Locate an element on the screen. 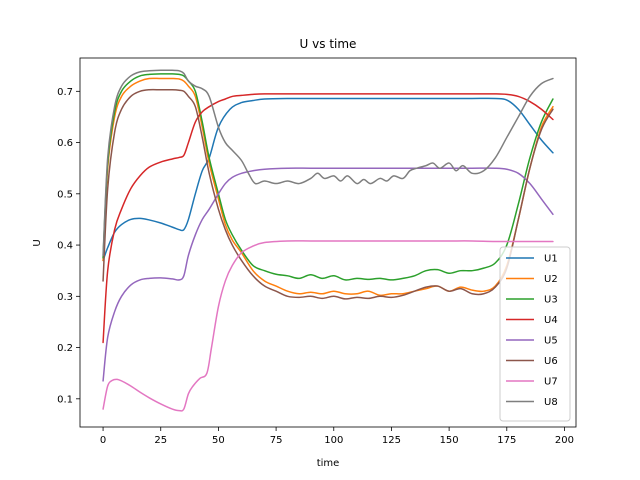  x-axis-label: time is located at coordinates (328, 463).